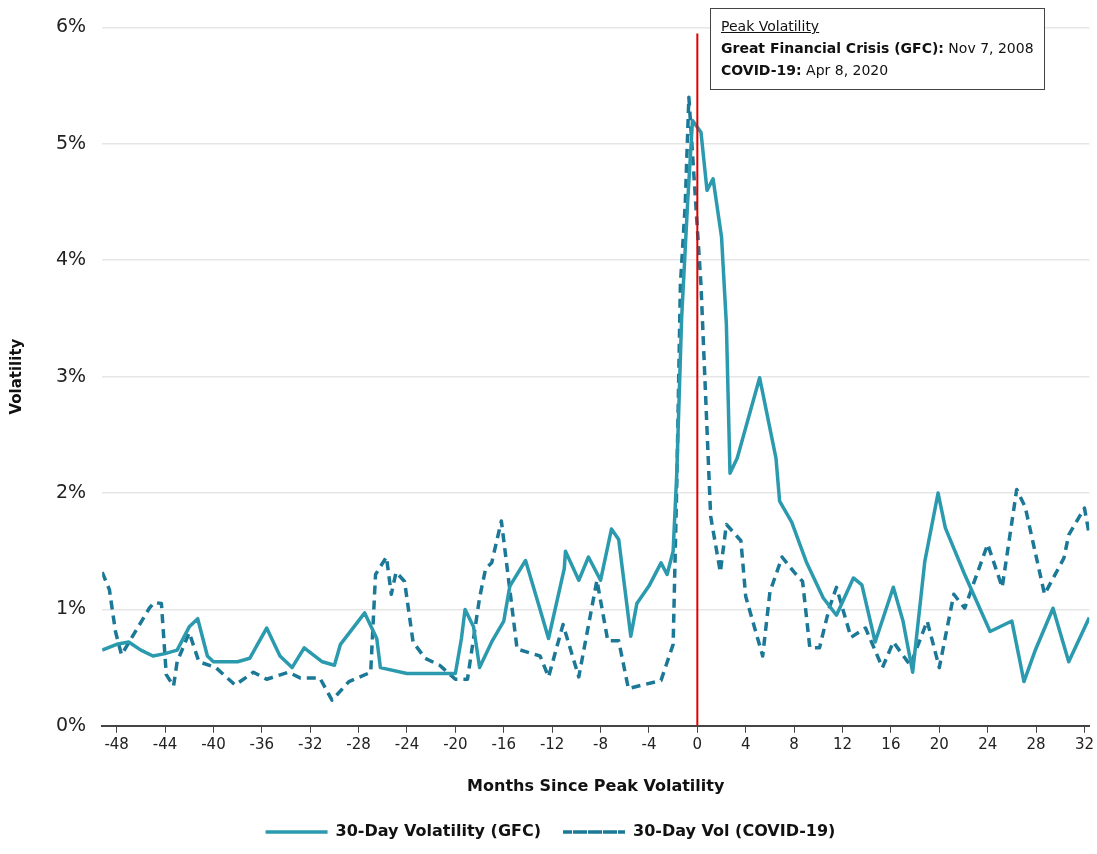 The image size is (1097, 854). What do you see at coordinates (165, 743) in the screenshot?
I see `x-tick-label: -44` at bounding box center [165, 743].